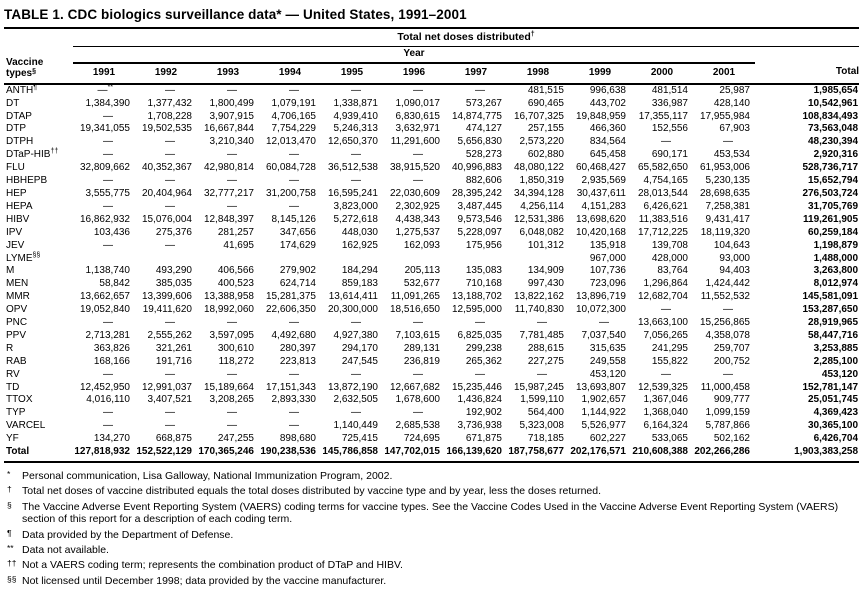 The image size is (862, 601). I want to click on data-cell: 602,880, so click(545, 155).